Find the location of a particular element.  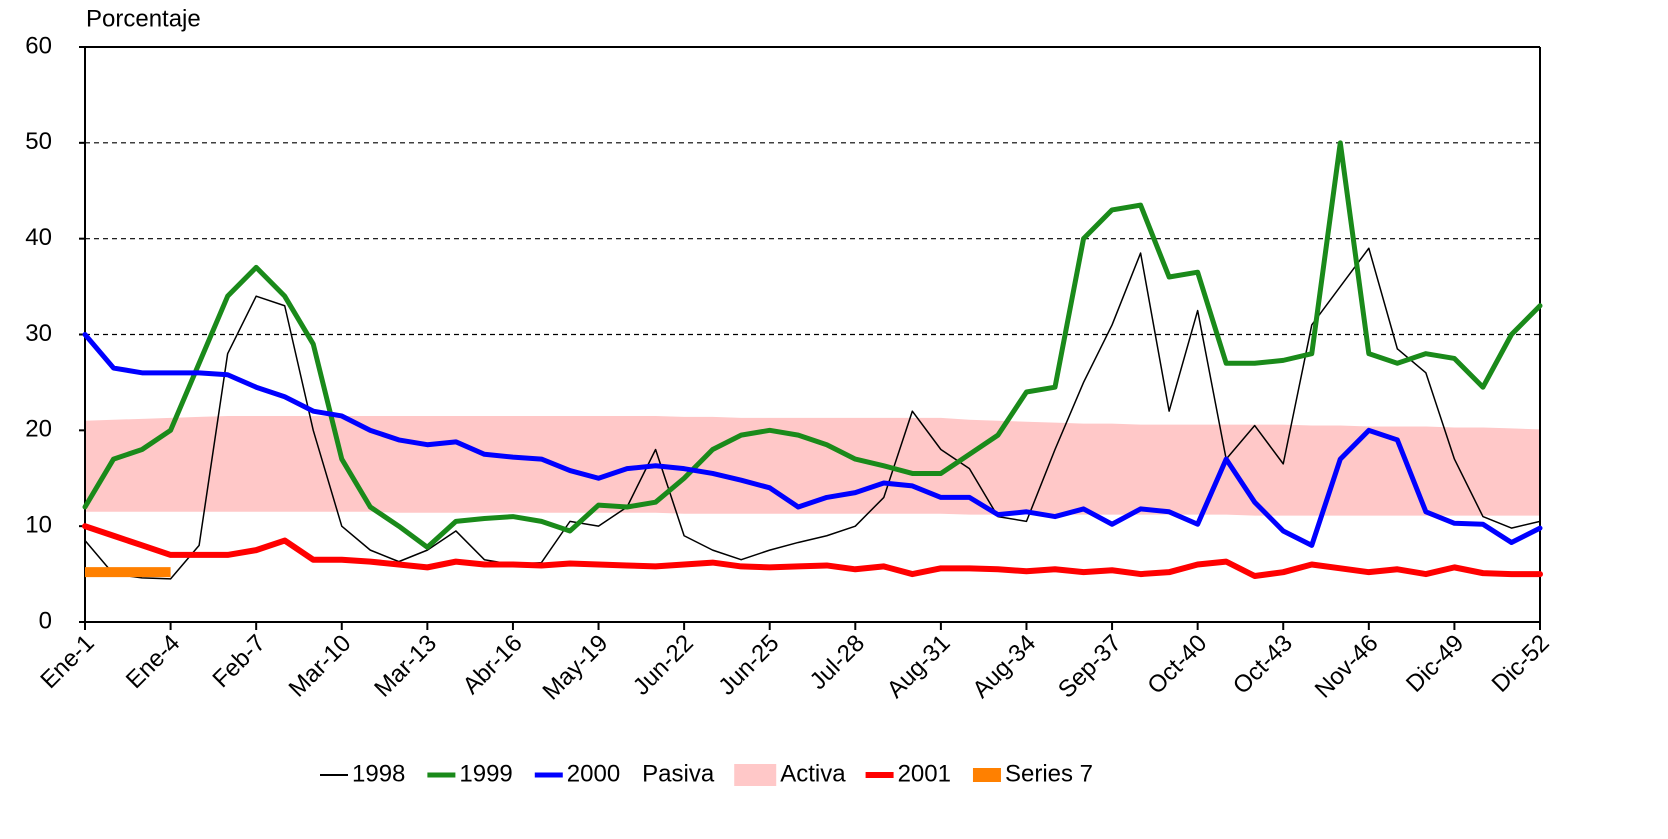

x-tick-label: Abr-16 is located at coordinates (493, 665).